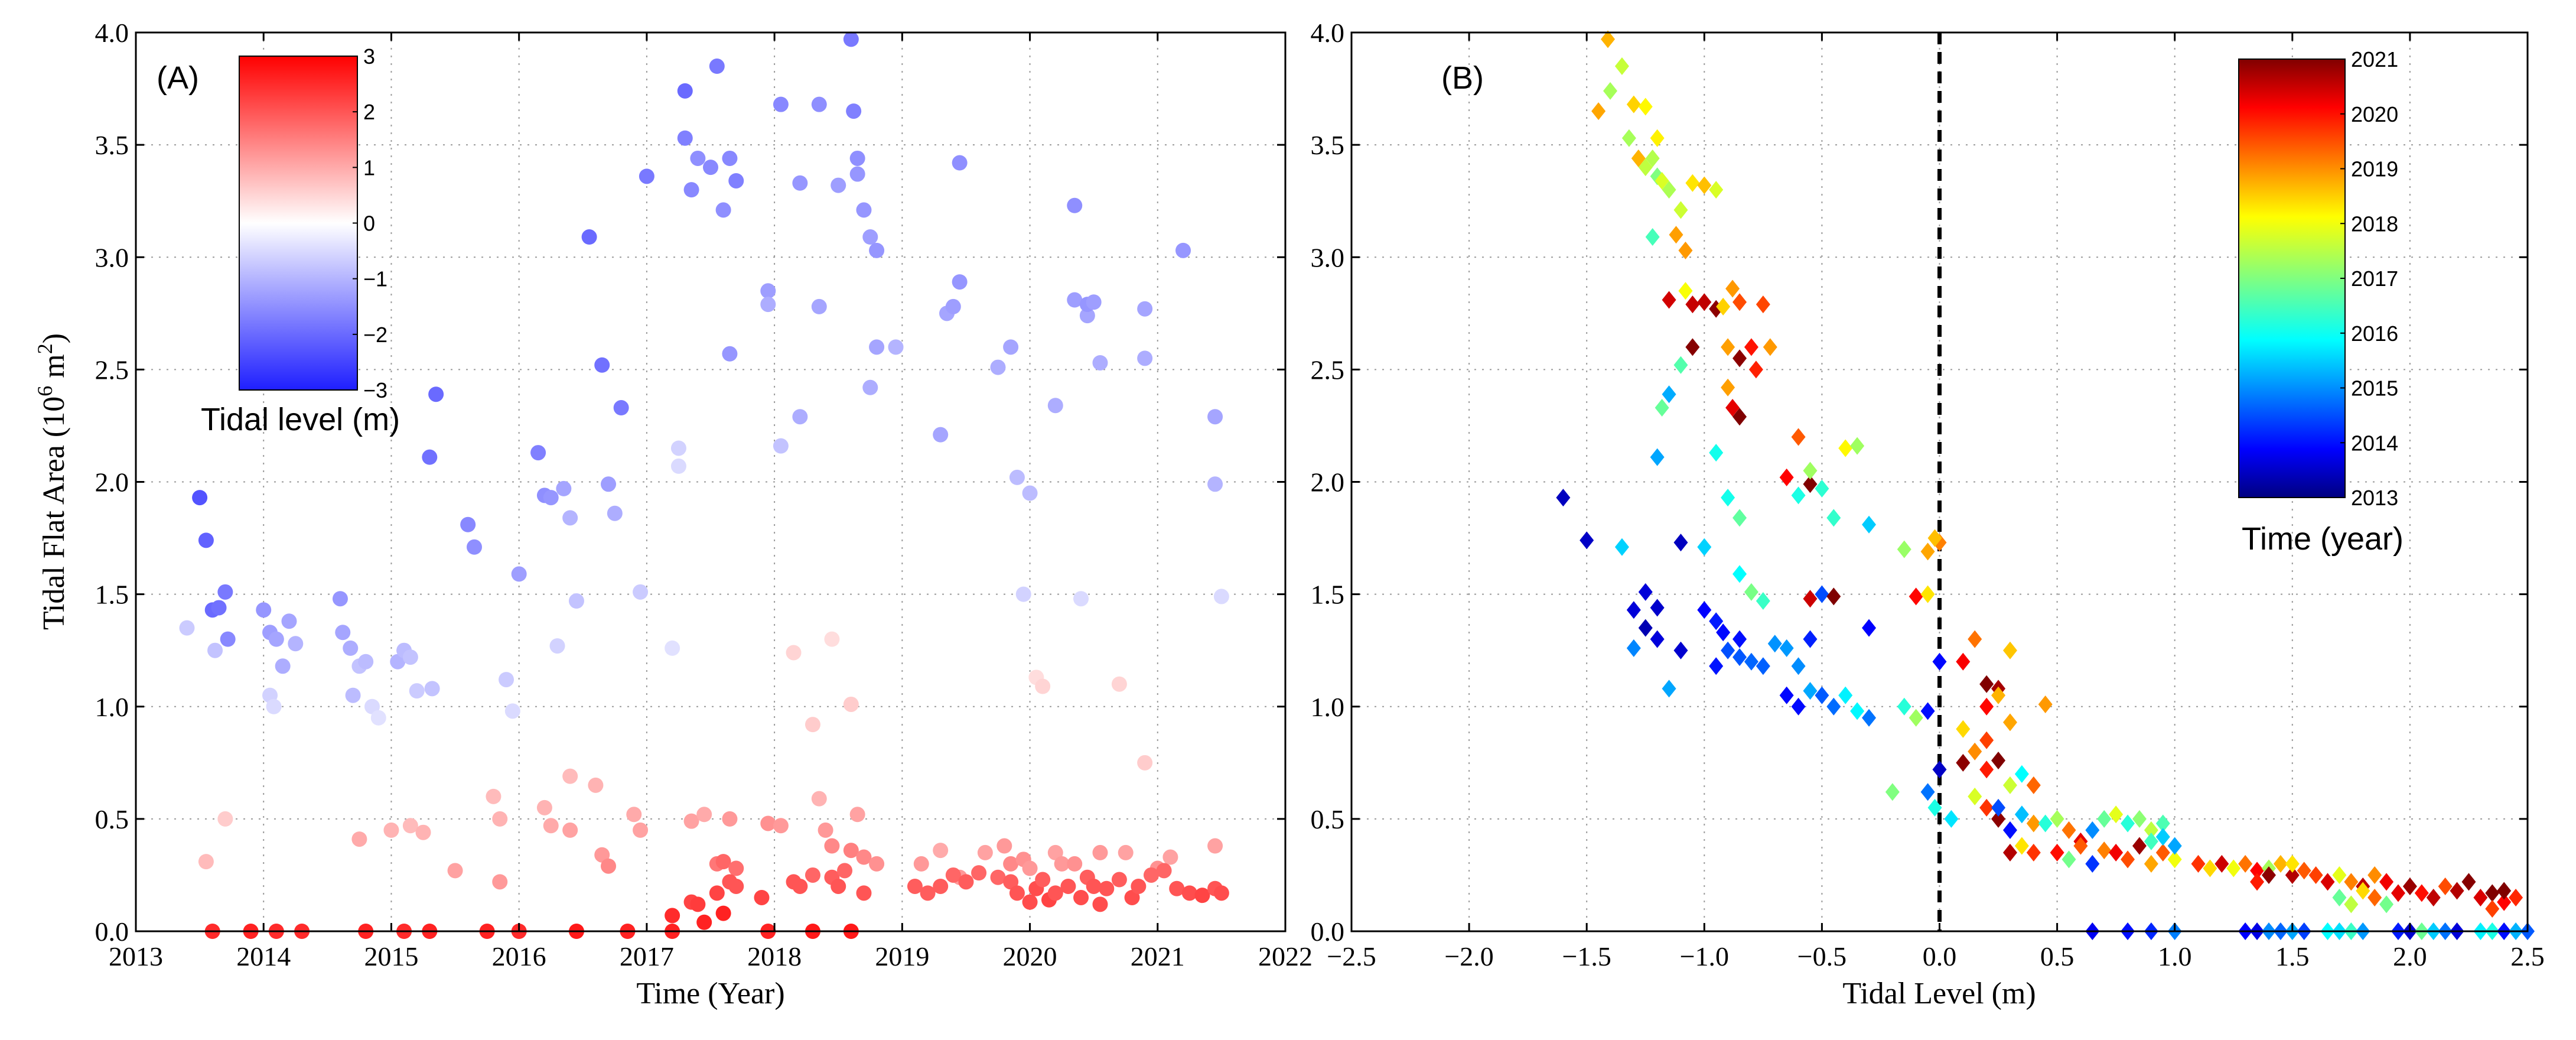 The image size is (2576, 1040). Describe the element at coordinates (1158, 956) in the screenshot. I see `panel-a-x-tick-label: 2021` at that location.